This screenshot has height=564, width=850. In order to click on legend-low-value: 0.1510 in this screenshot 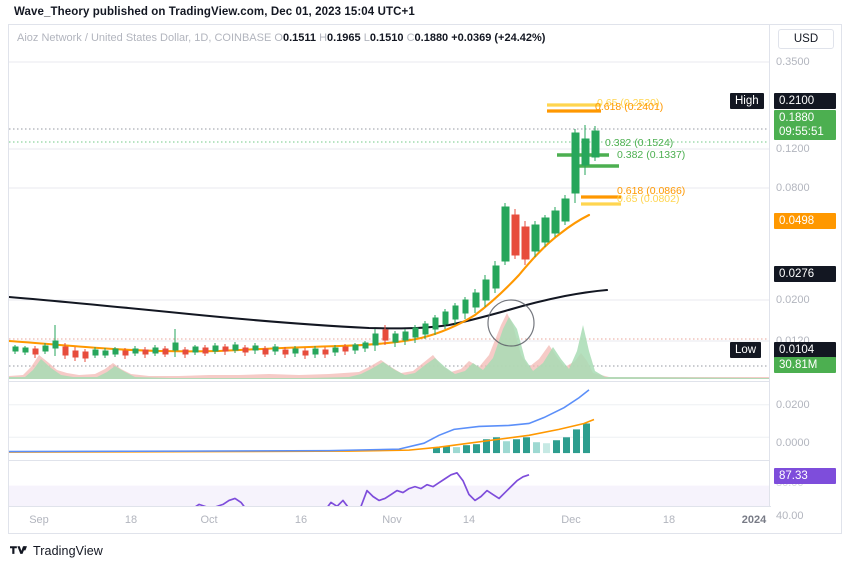, I will do `click(386, 38)`.